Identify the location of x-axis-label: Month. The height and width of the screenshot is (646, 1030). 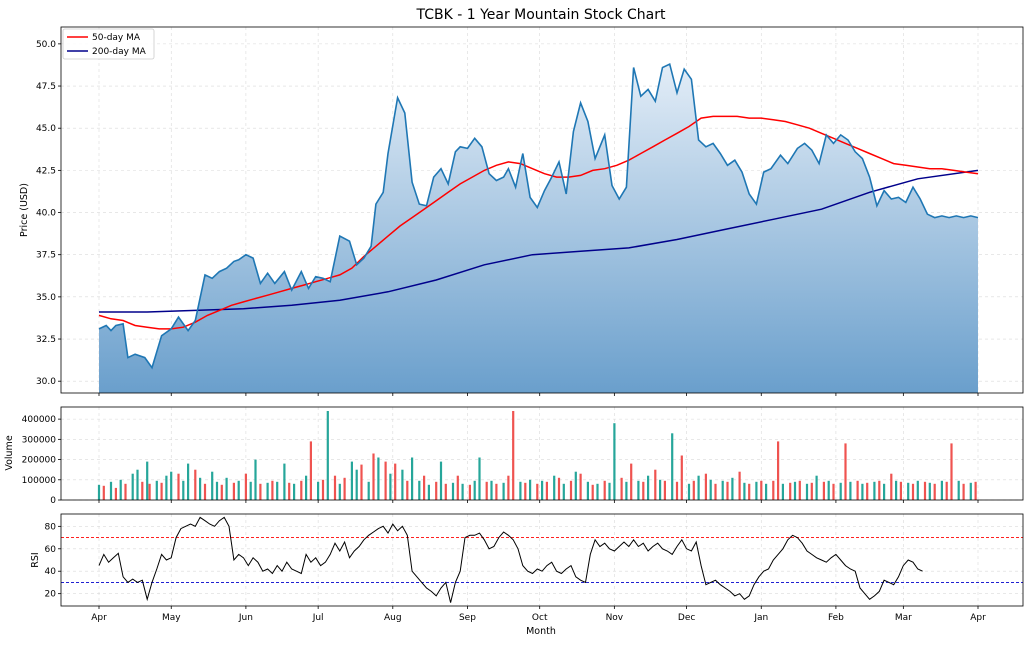
(541, 631).